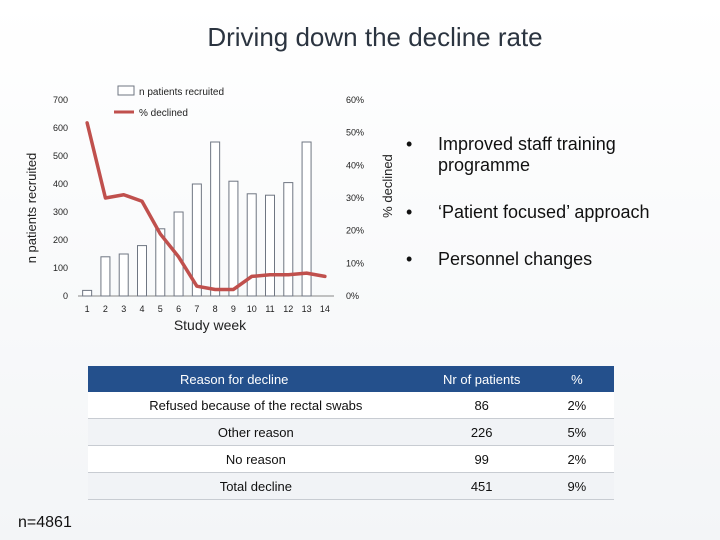 The image size is (720, 540). What do you see at coordinates (355, 231) in the screenshot?
I see `y2-tick-label: 20%` at bounding box center [355, 231].